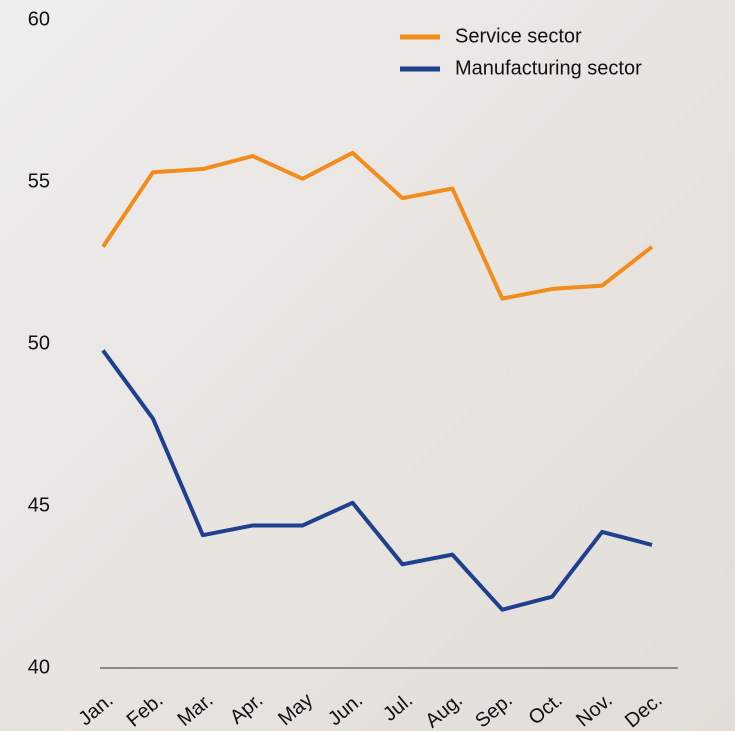  Describe the element at coordinates (548, 68) in the screenshot. I see `legend-label: Manufacturing sector` at that location.